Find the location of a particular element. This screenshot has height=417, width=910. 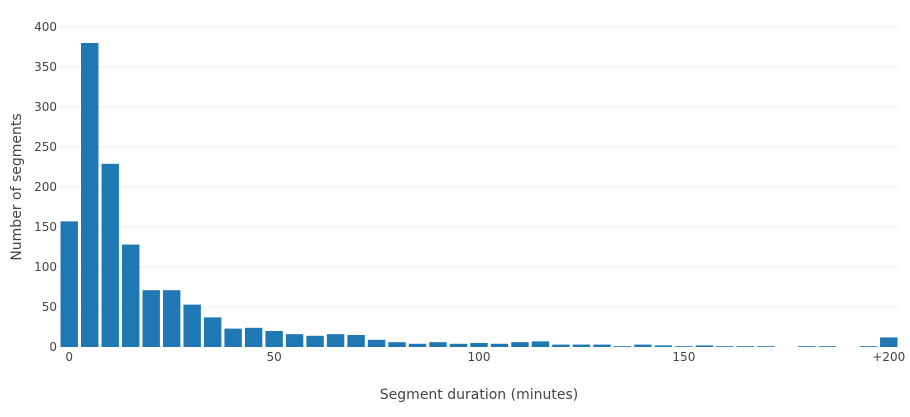

y-axis-title: Number of segments is located at coordinates (17, 186).